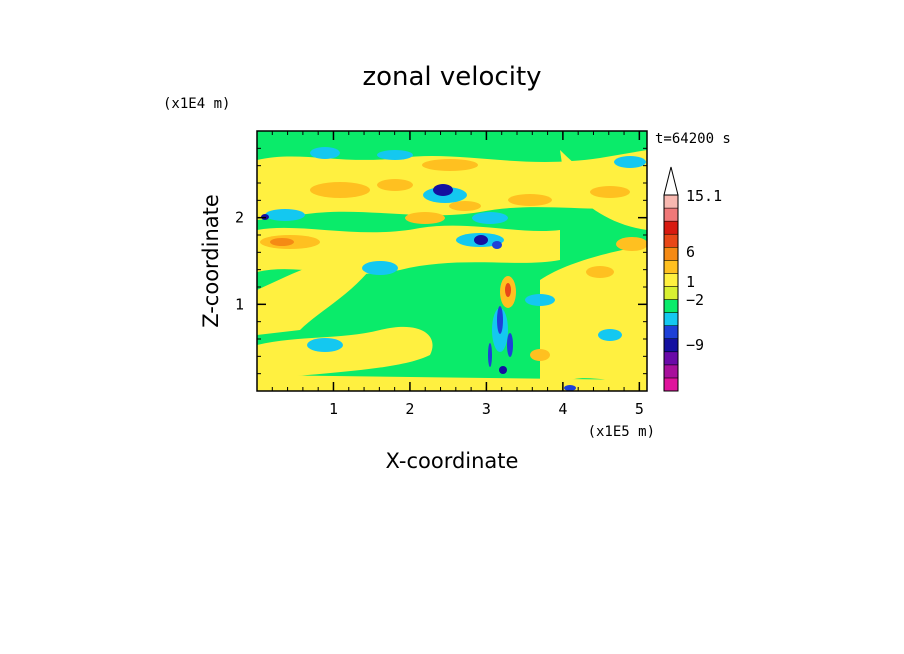 The height and width of the screenshot is (654, 904). I want to click on y-scale-label: (x1E4 m), so click(196, 104).